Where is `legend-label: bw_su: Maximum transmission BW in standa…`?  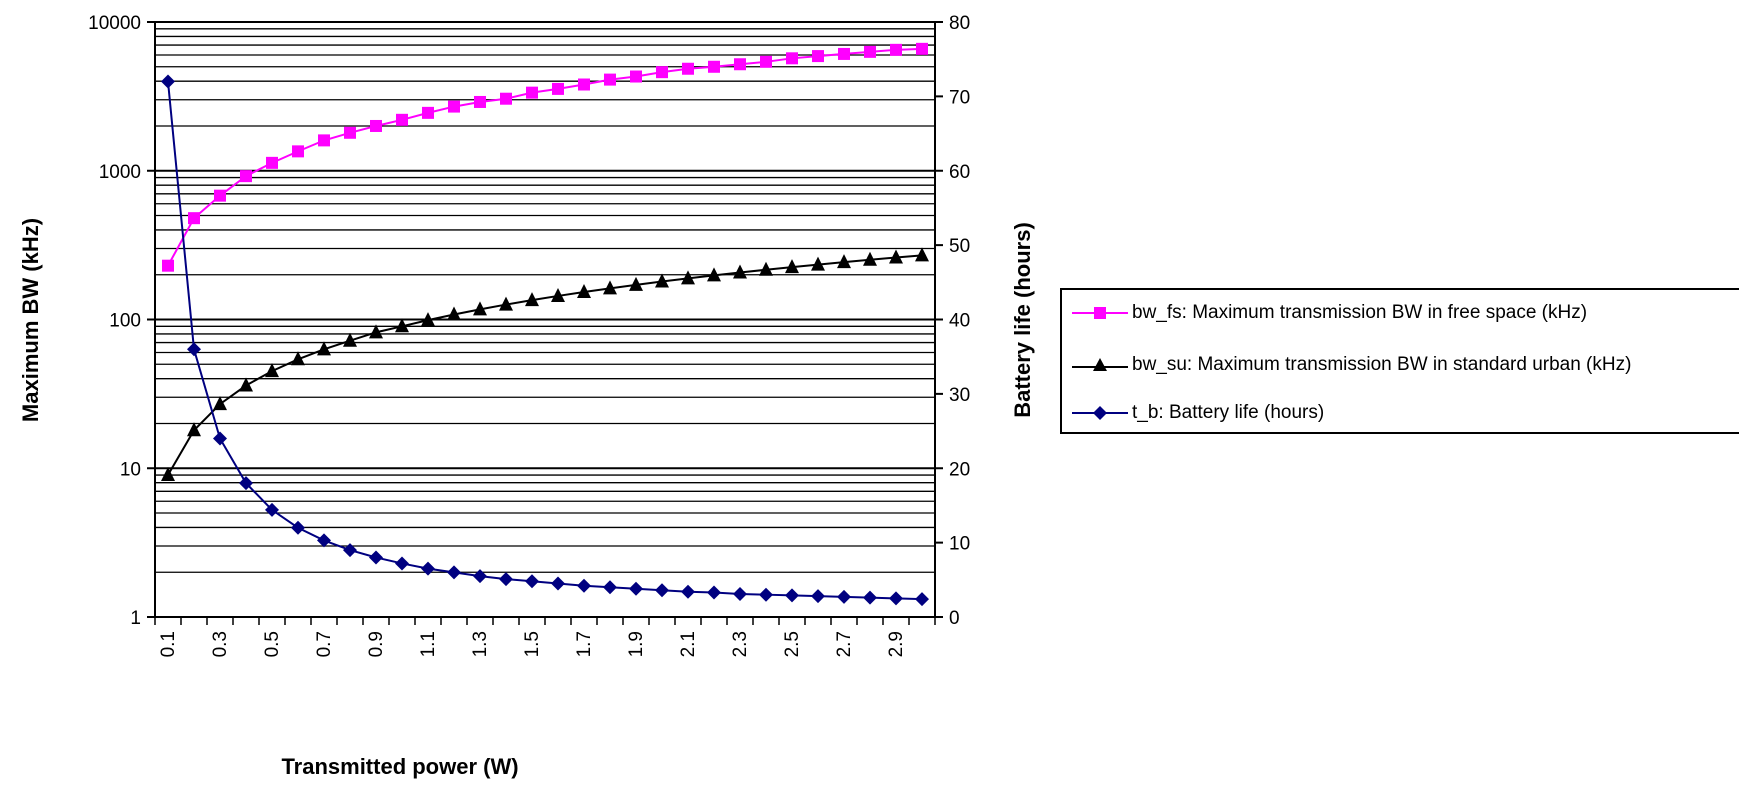
legend-label: bw_su: Maximum transmission BW in standa… is located at coordinates (1435, 365).